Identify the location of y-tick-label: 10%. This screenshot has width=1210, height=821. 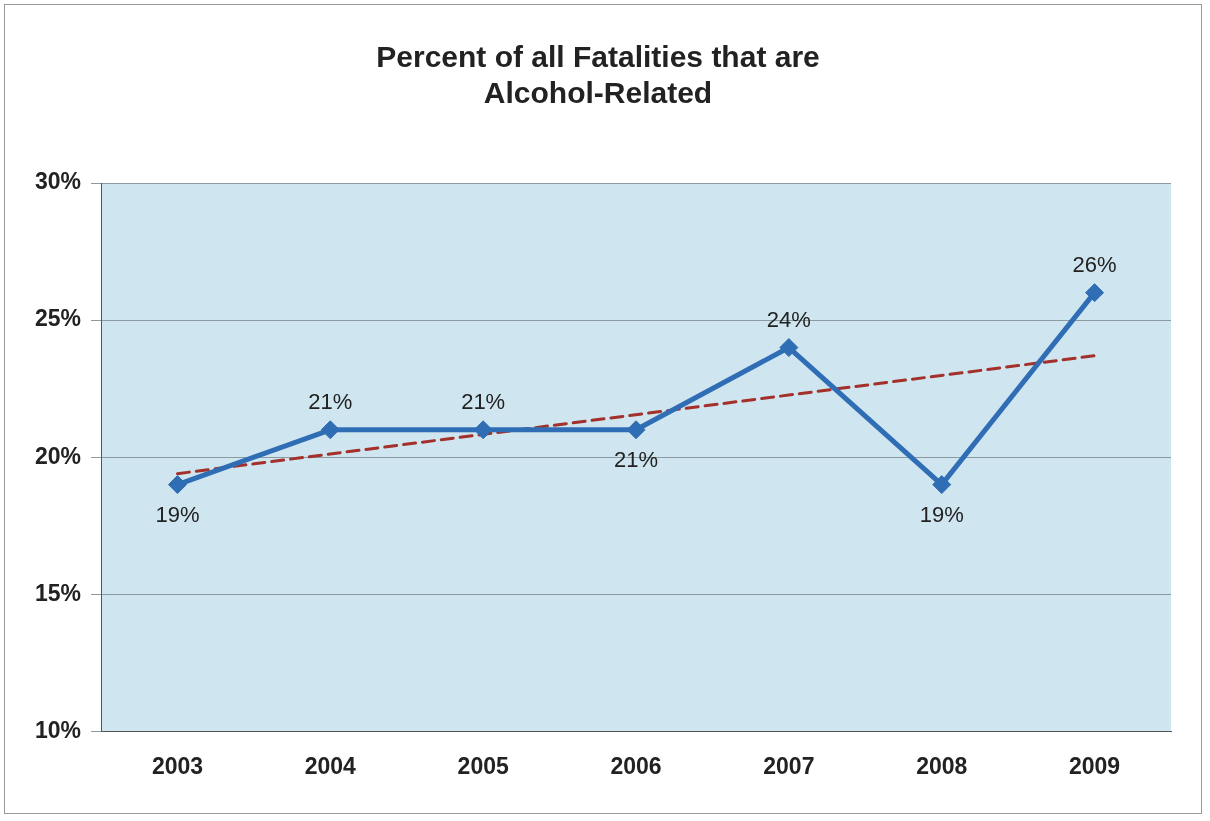
(58, 729).